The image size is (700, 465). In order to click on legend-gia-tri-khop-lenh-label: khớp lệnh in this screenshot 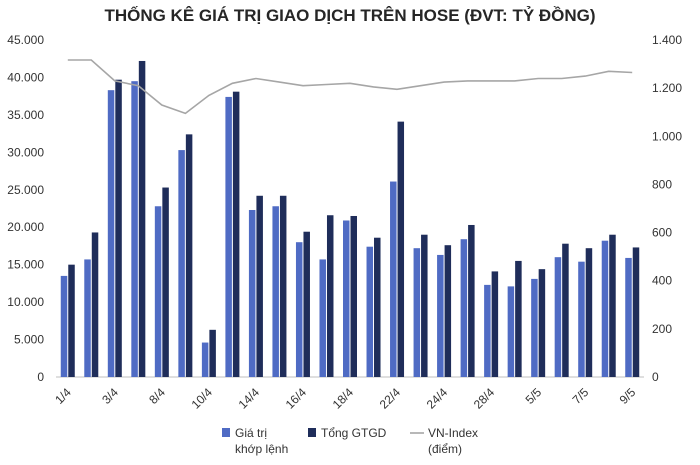, I will do `click(261, 449)`.